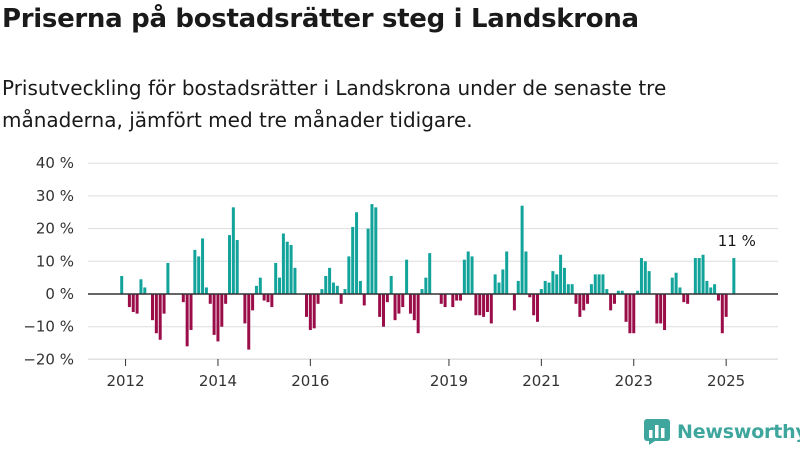  Describe the element at coordinates (125, 381) in the screenshot. I see `x-tick-label: 2012` at that location.